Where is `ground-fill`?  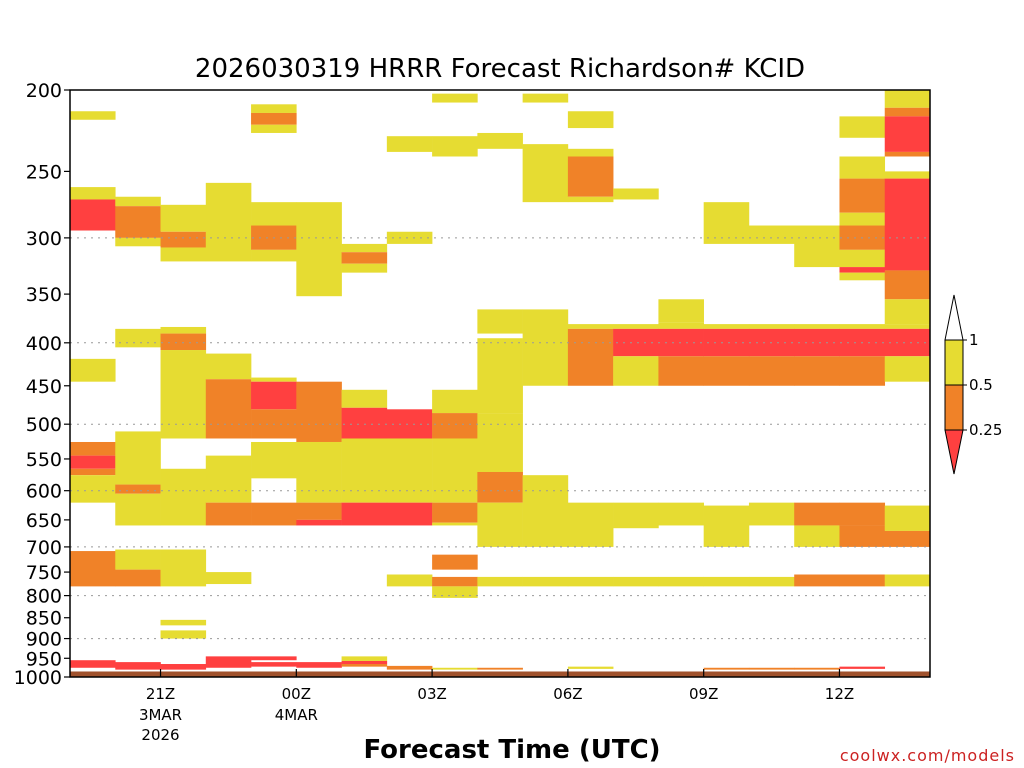
ground-fill is located at coordinates (500, 674).